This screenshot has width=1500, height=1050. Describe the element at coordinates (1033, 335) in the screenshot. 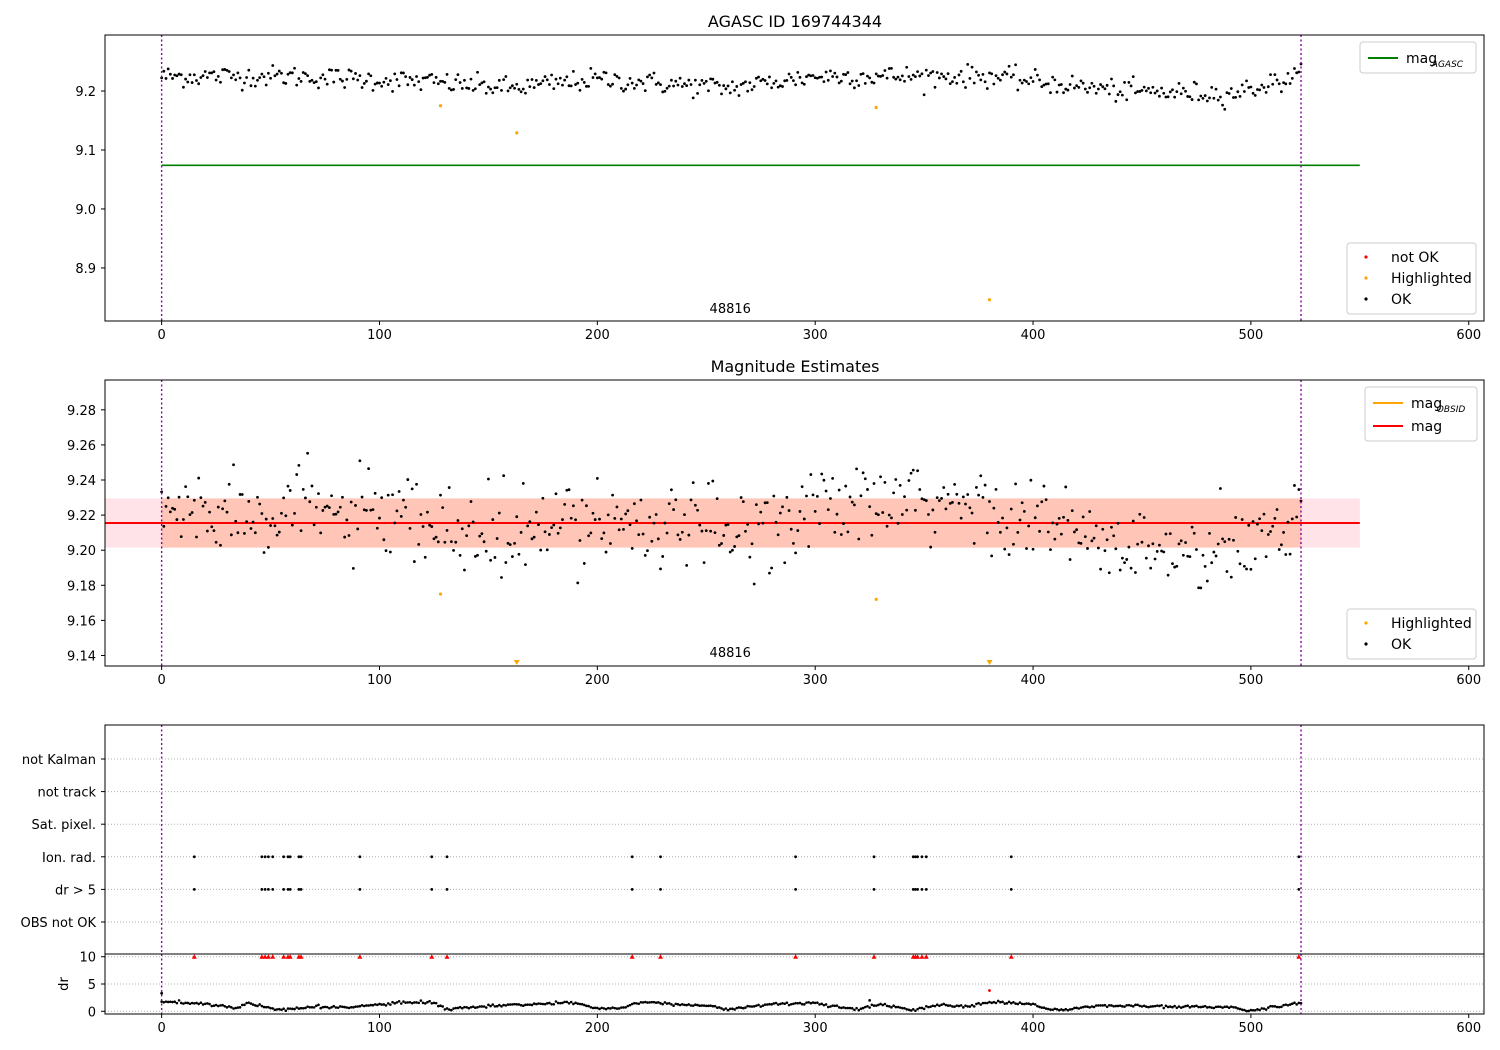

I see `agasc-xtick-label: 400` at that location.